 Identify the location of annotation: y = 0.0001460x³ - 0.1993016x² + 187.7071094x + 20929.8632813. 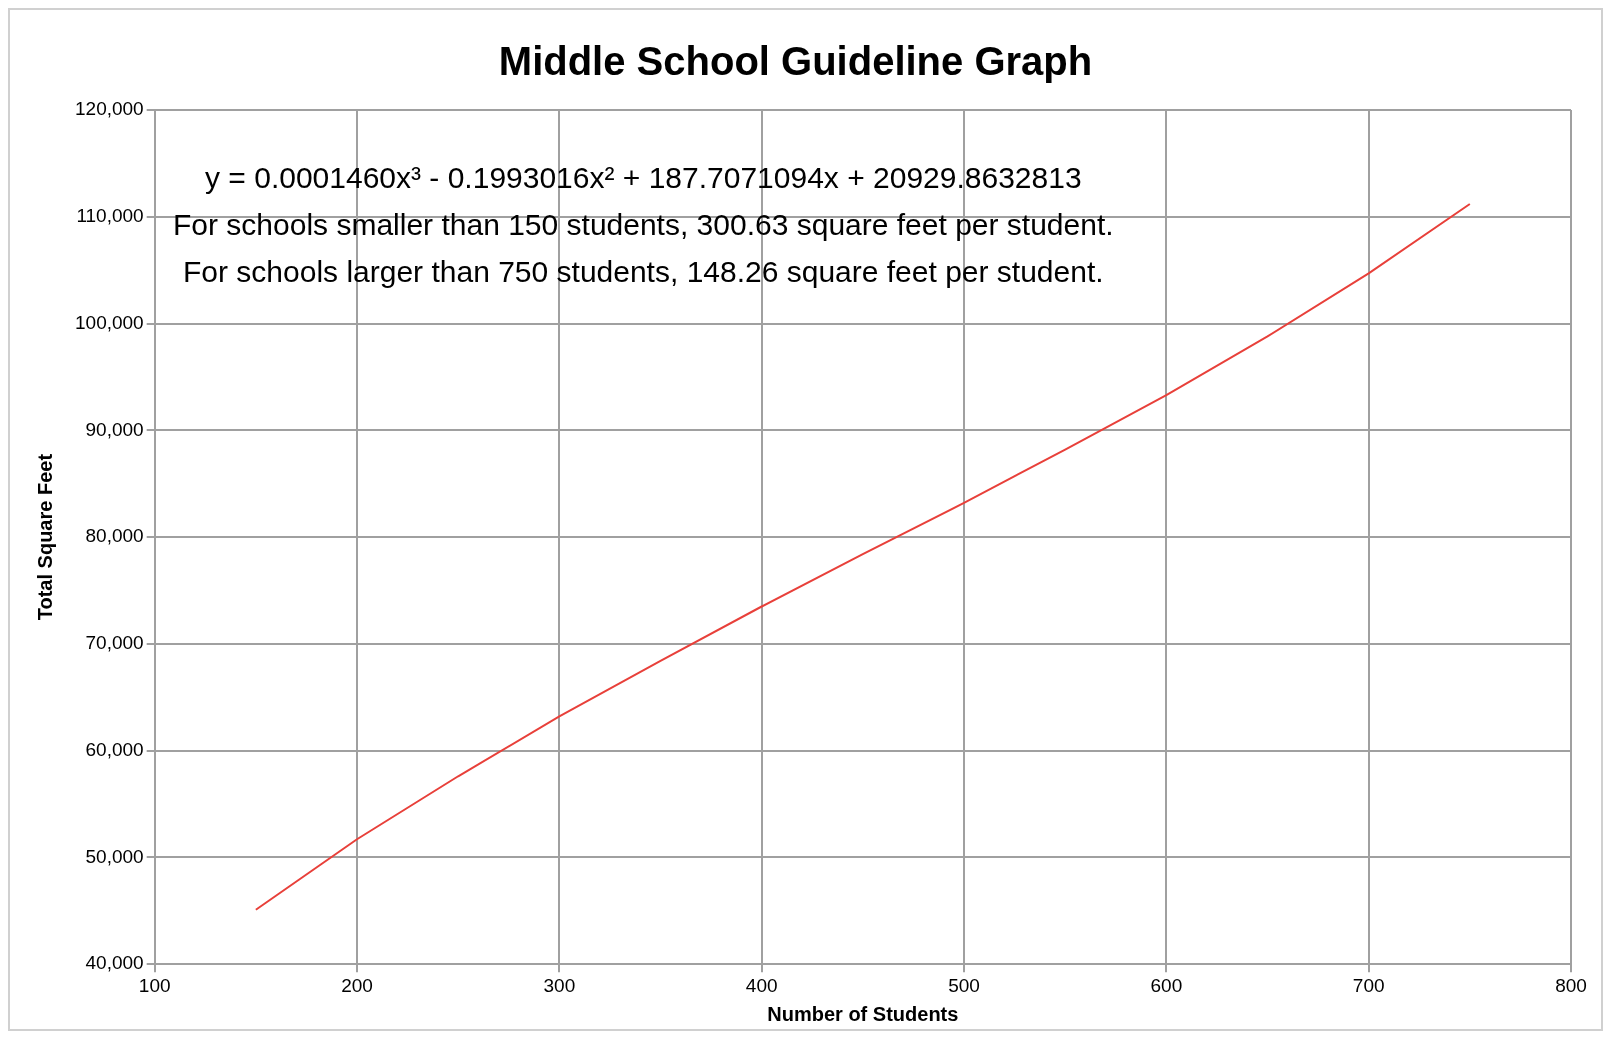
(643, 178).